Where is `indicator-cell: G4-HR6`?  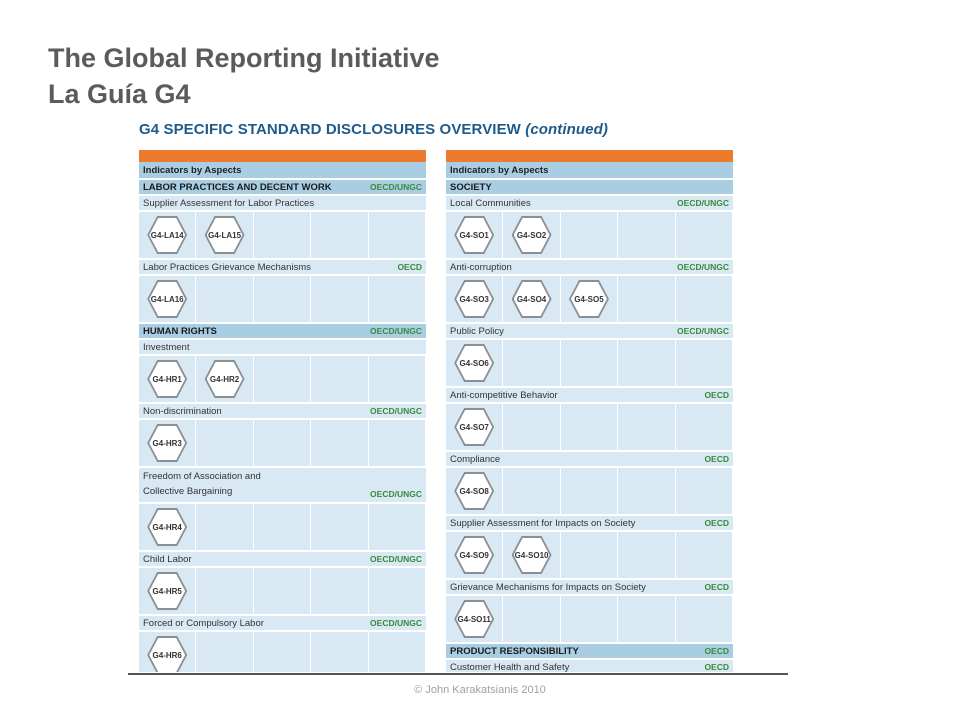 indicator-cell: G4-HR6 is located at coordinates (168, 652).